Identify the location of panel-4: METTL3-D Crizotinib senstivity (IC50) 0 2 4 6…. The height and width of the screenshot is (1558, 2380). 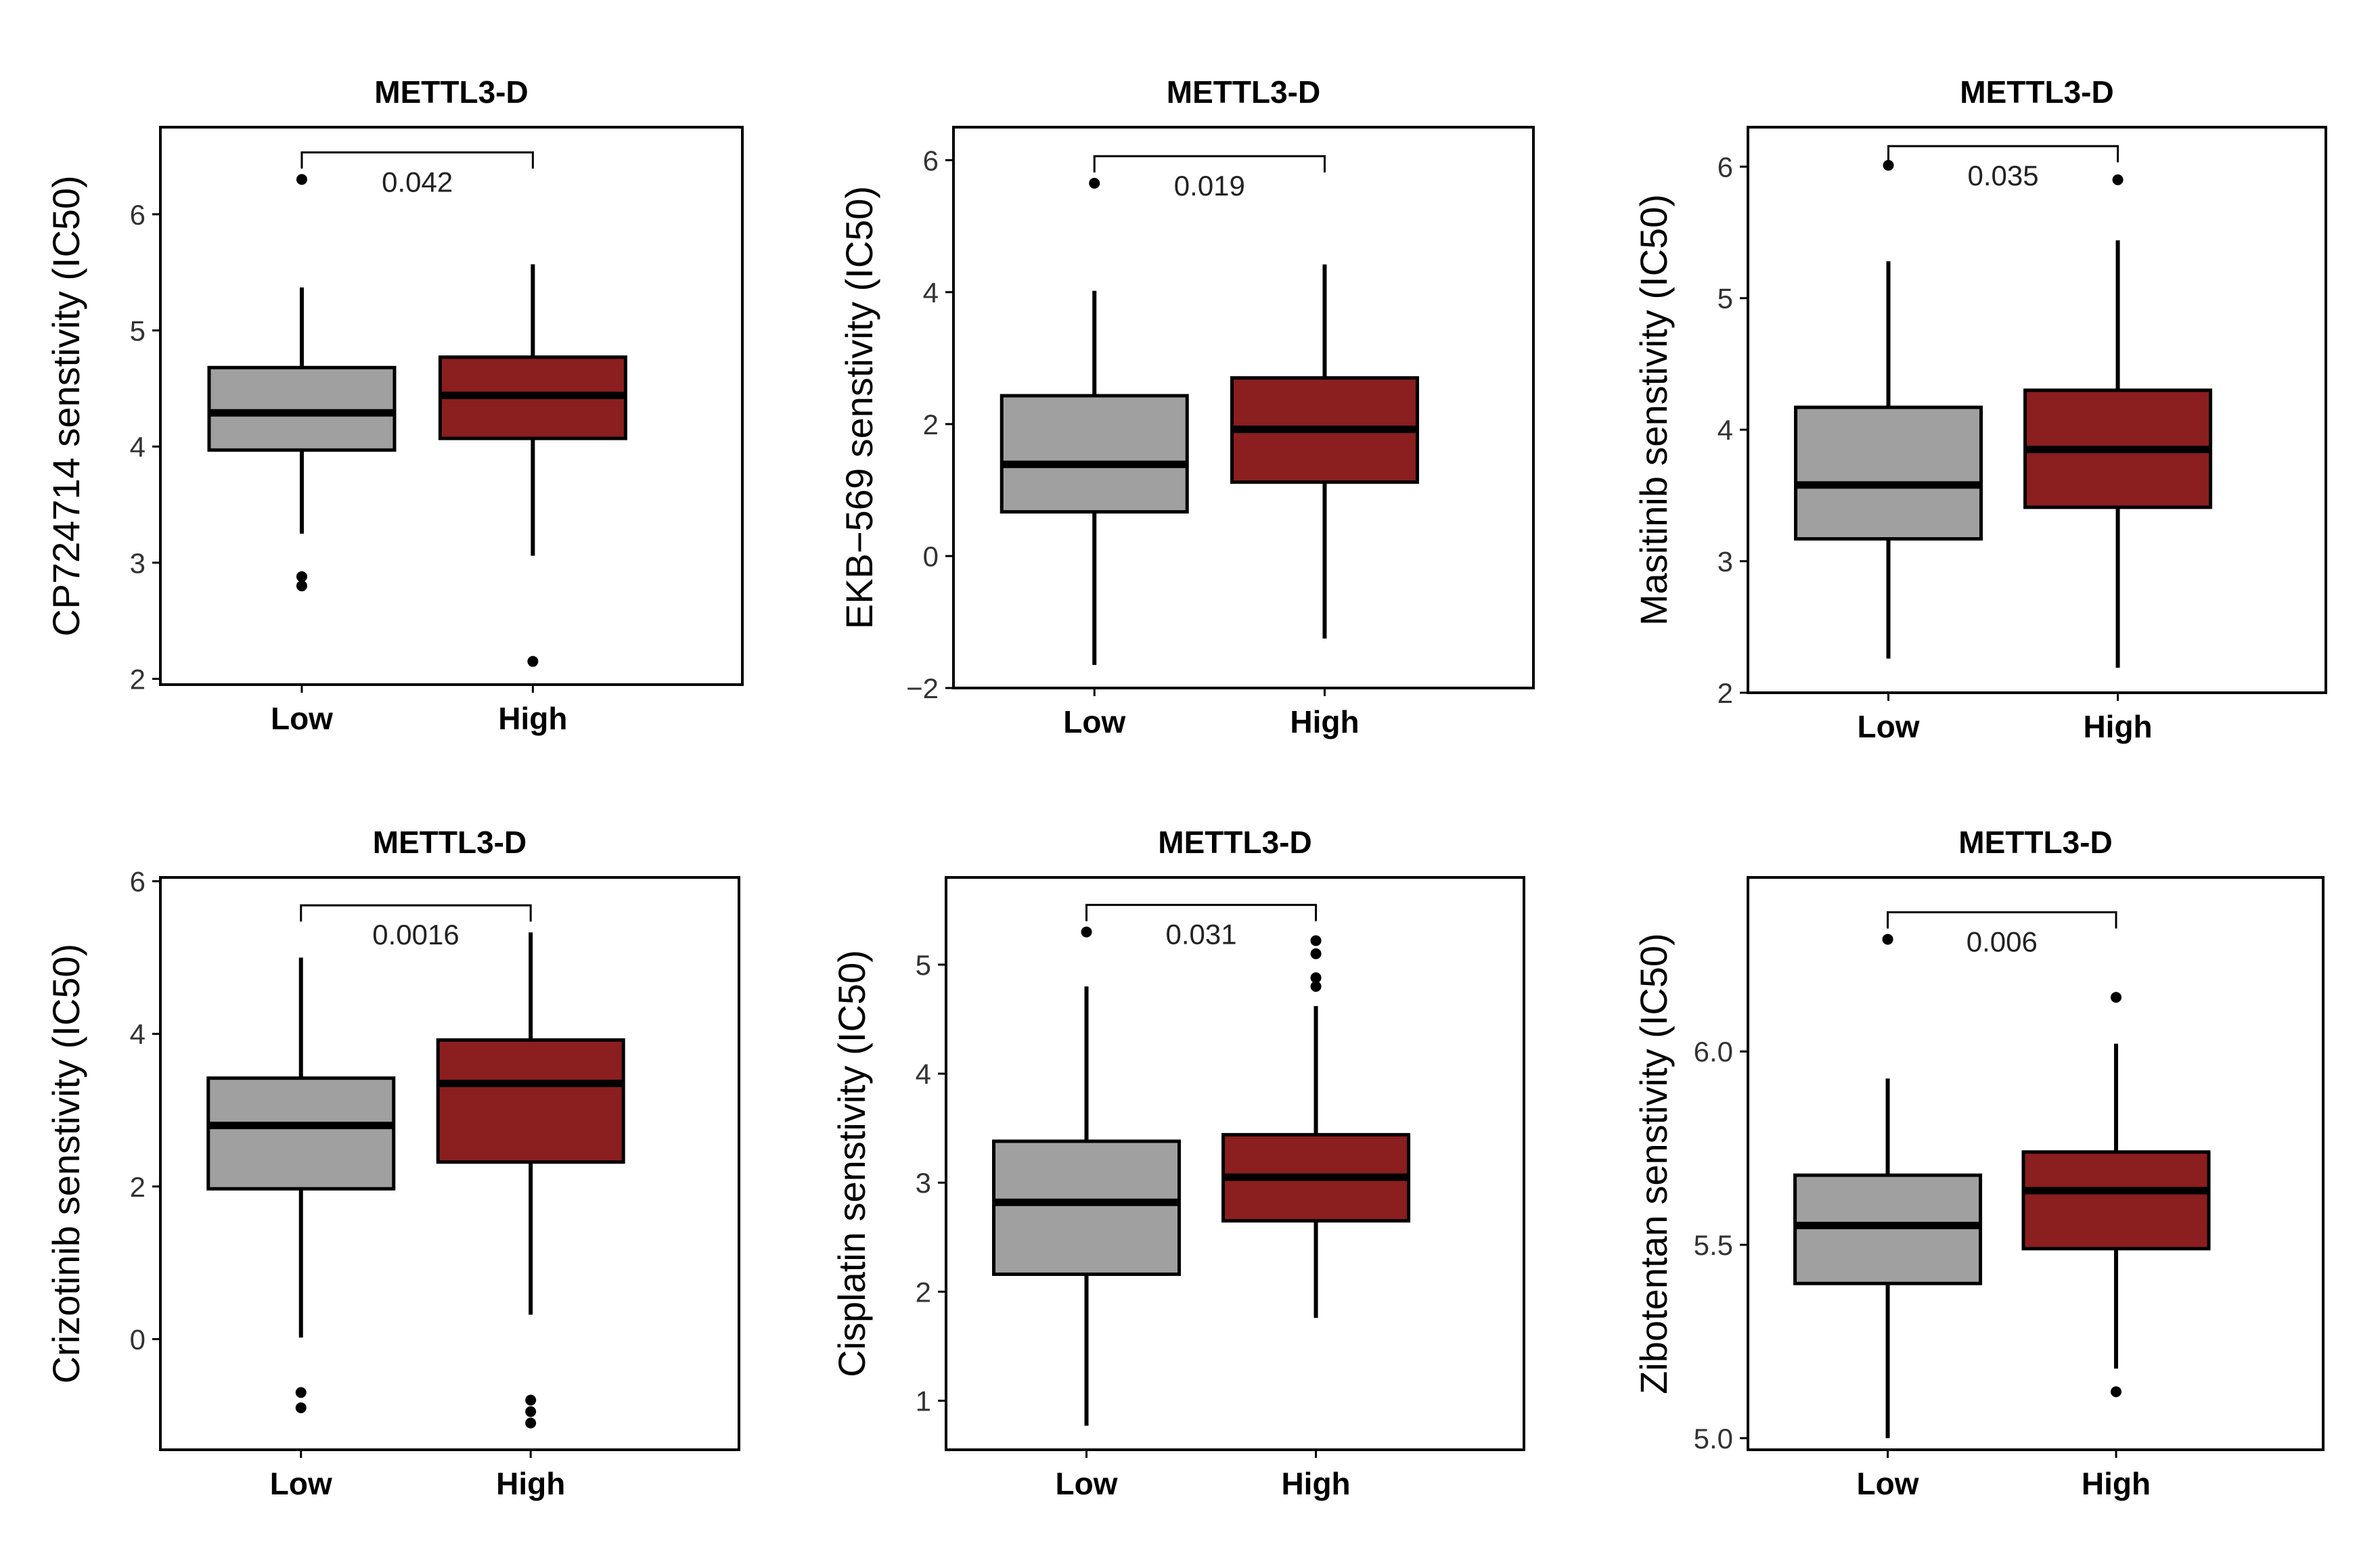
(393, 1163).